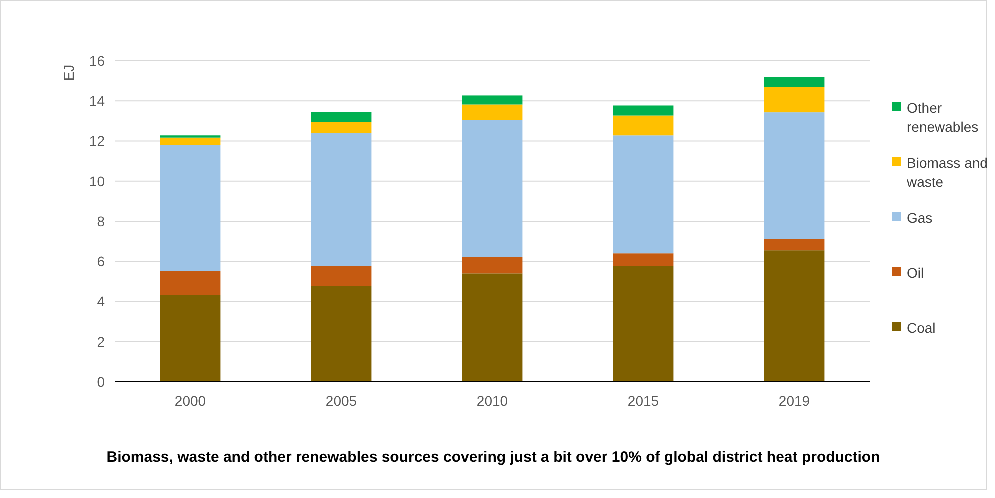 Image resolution: width=995 pixels, height=498 pixels. What do you see at coordinates (947, 172) in the screenshot?
I see `legend-label: Biomass and waste` at bounding box center [947, 172].